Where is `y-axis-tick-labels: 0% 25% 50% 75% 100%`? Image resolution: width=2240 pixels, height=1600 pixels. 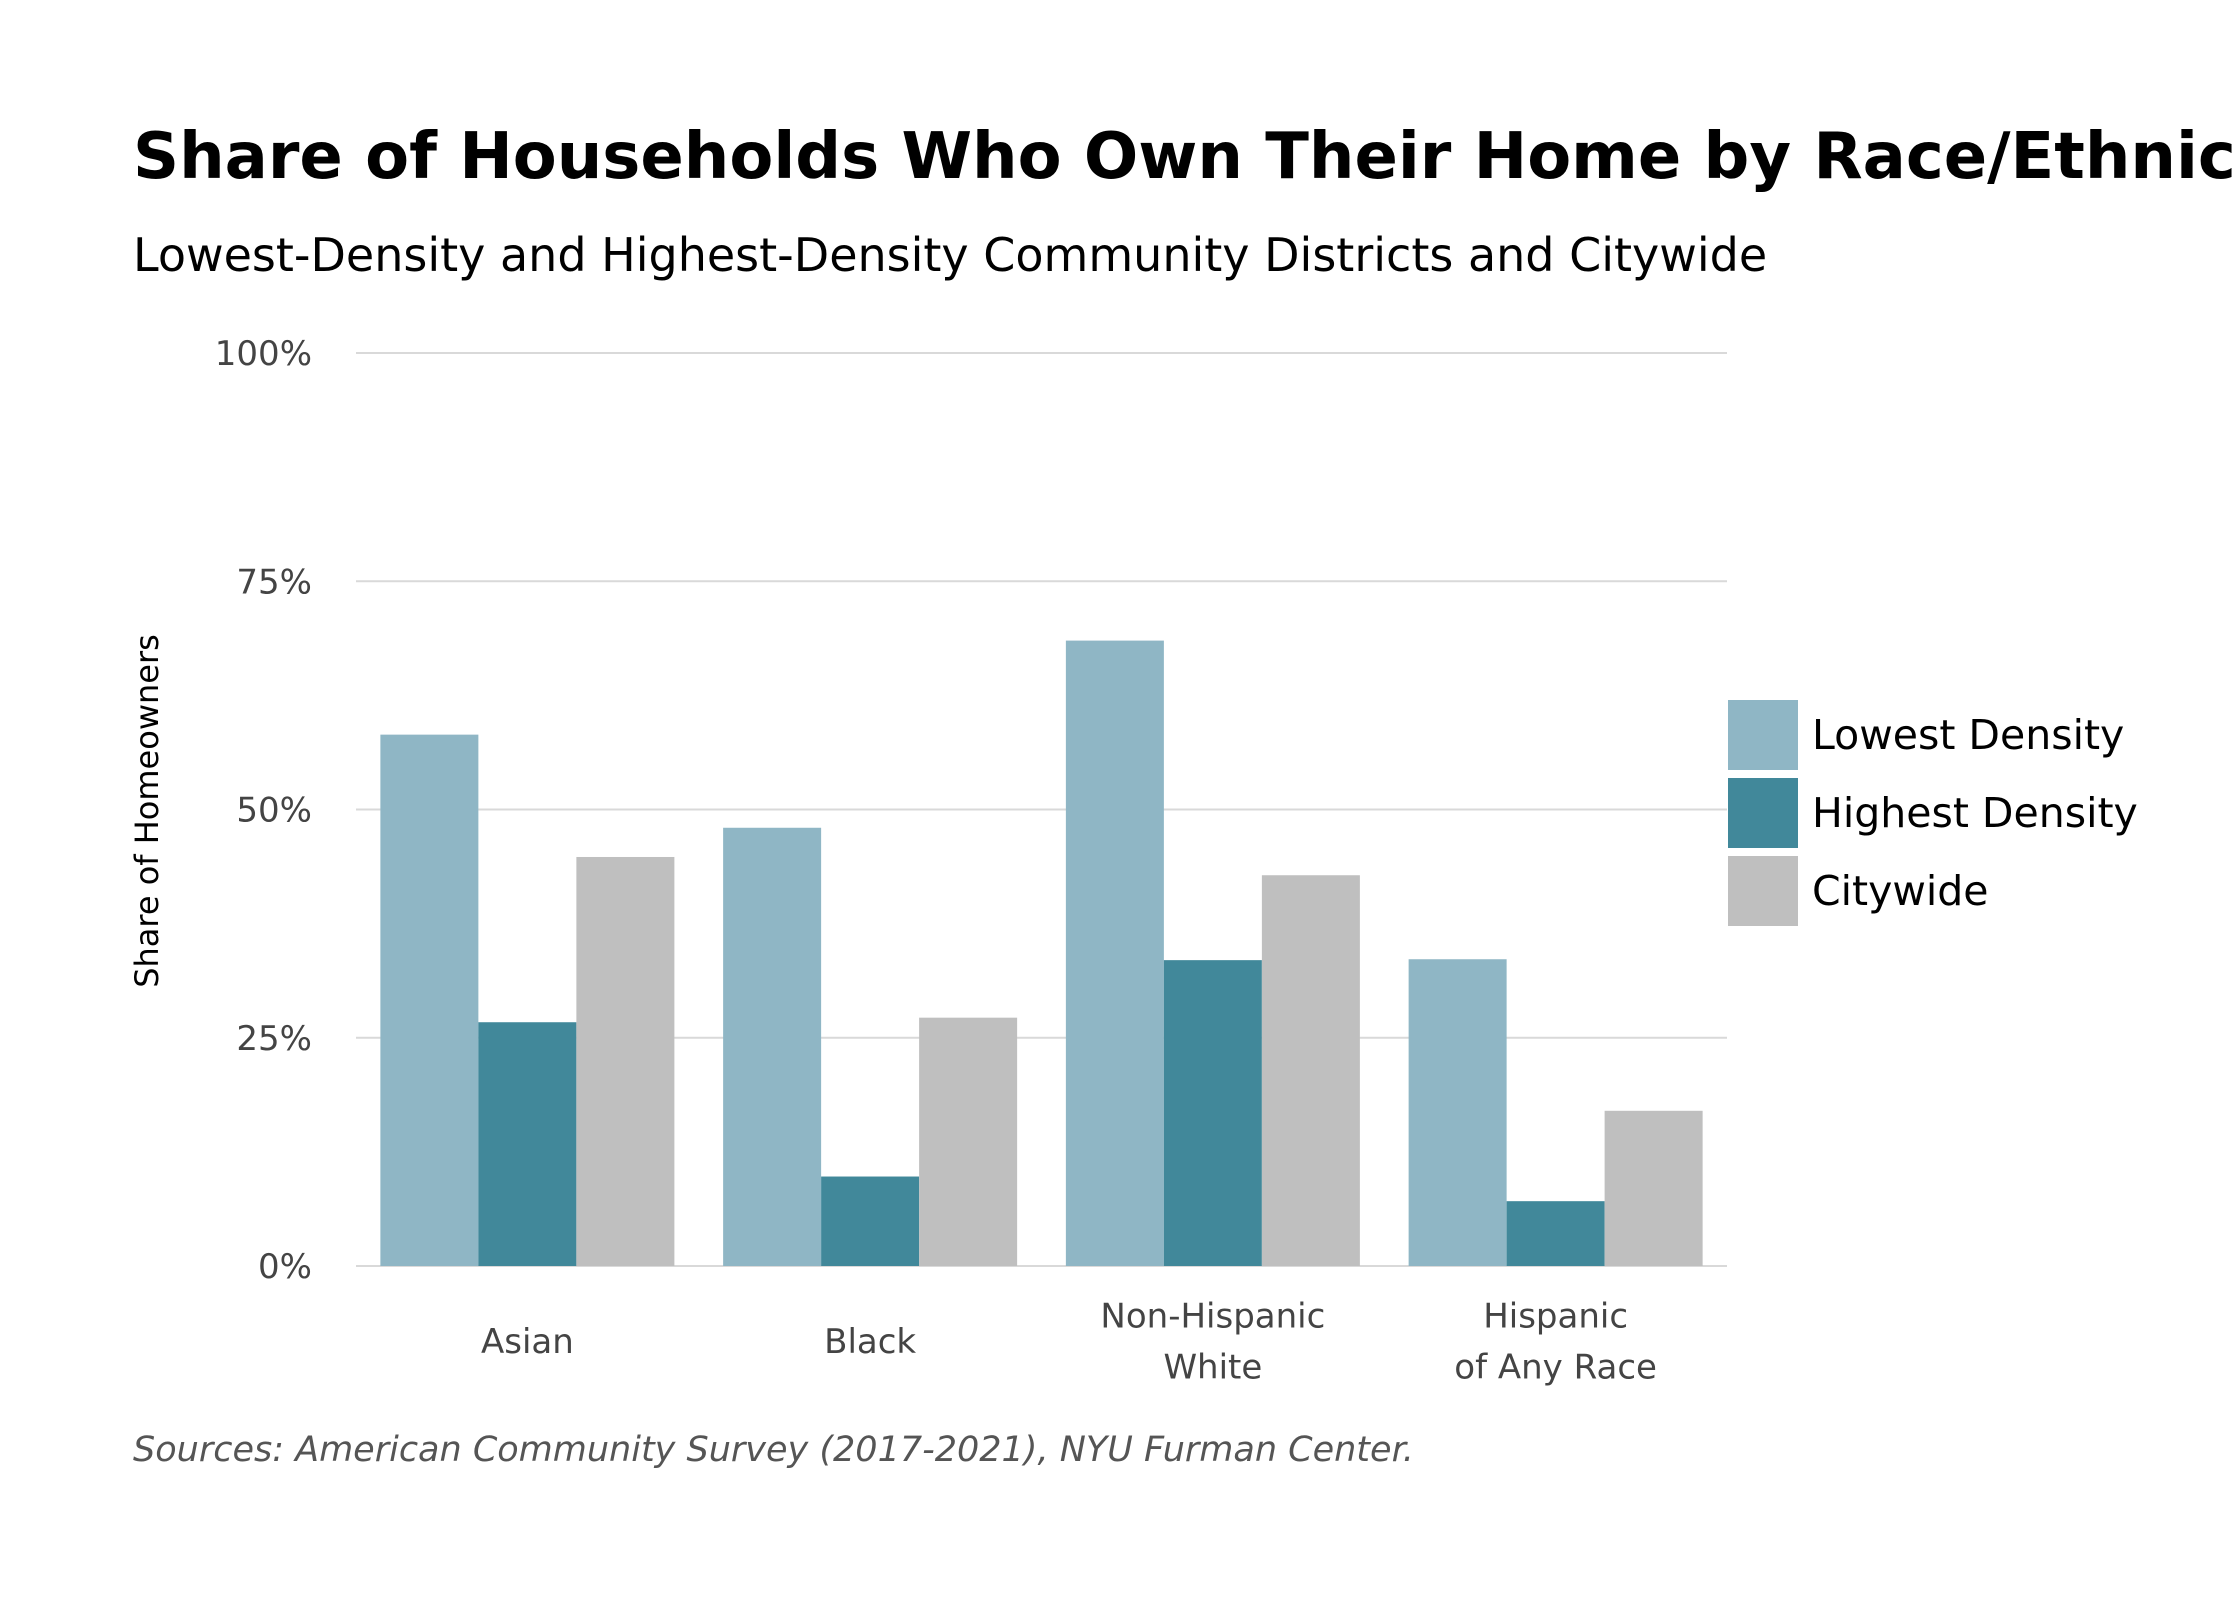 y-axis-tick-labels: 0% 25% 50% 75% 100% is located at coordinates (263, 810).